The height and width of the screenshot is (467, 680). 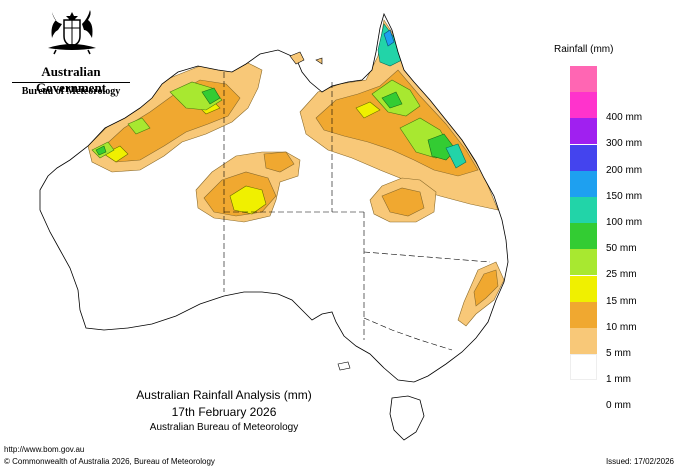 What do you see at coordinates (72, 32) in the screenshot?
I see `coat-of-arms-icon` at bounding box center [72, 32].